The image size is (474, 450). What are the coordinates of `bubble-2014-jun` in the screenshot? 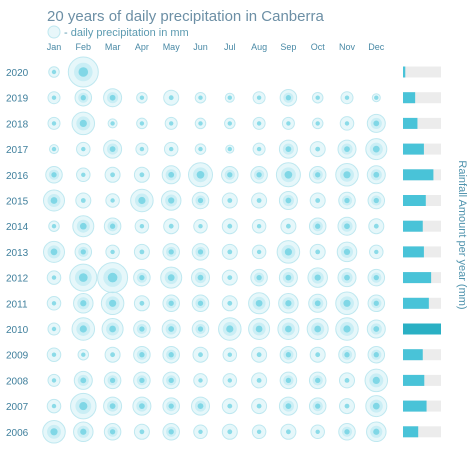 It's located at (200, 226).